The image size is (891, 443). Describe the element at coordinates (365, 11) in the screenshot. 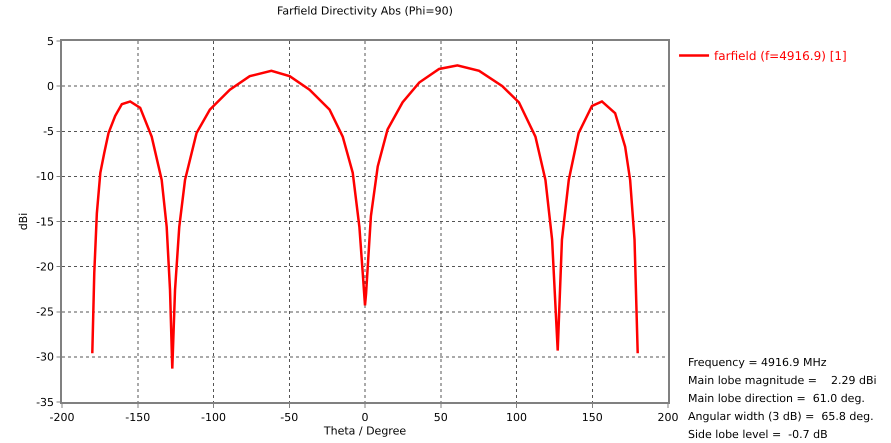

I see `chart-title: Farfield Directivity Abs (Phi=90)` at that location.